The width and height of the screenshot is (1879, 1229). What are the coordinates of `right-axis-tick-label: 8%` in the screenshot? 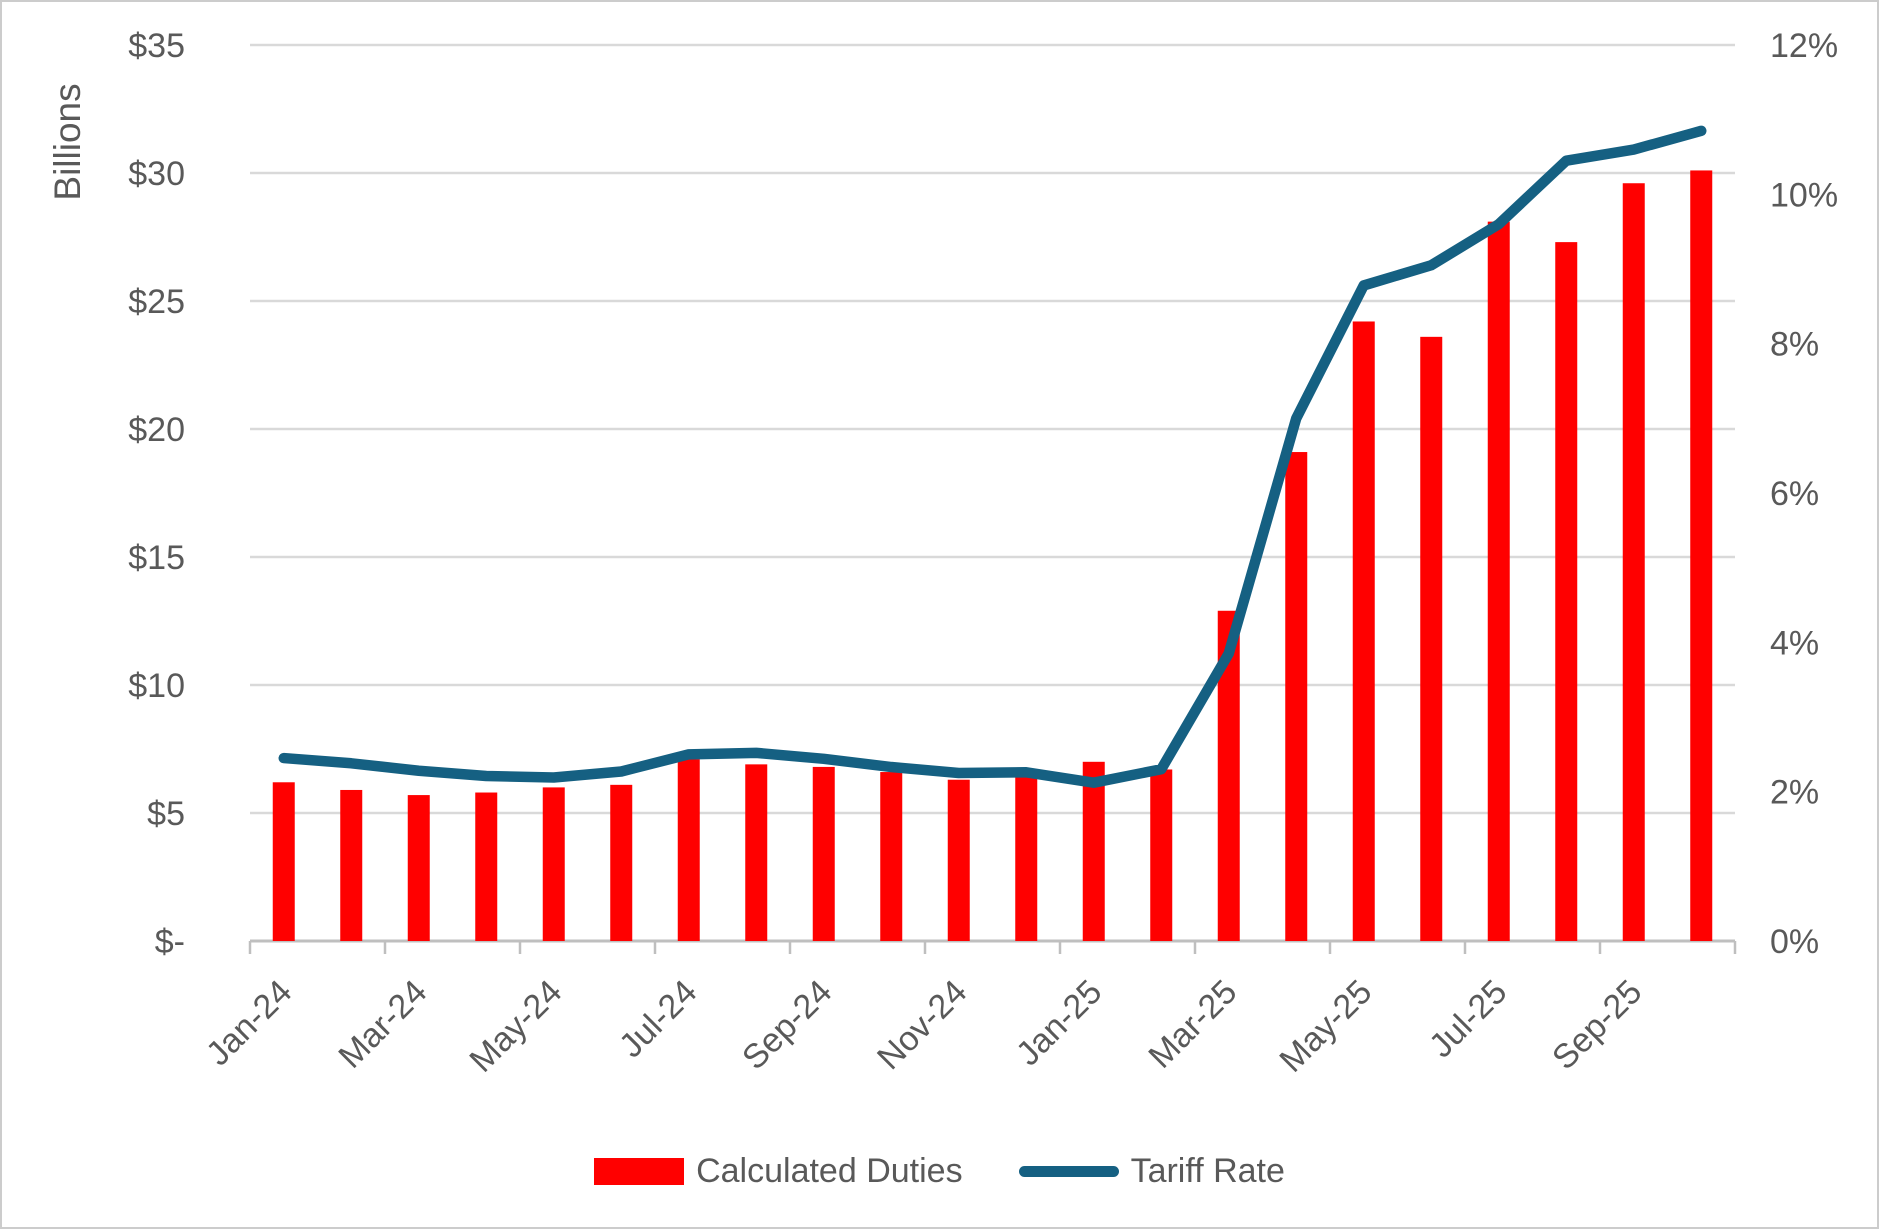 It's located at (1794, 345).